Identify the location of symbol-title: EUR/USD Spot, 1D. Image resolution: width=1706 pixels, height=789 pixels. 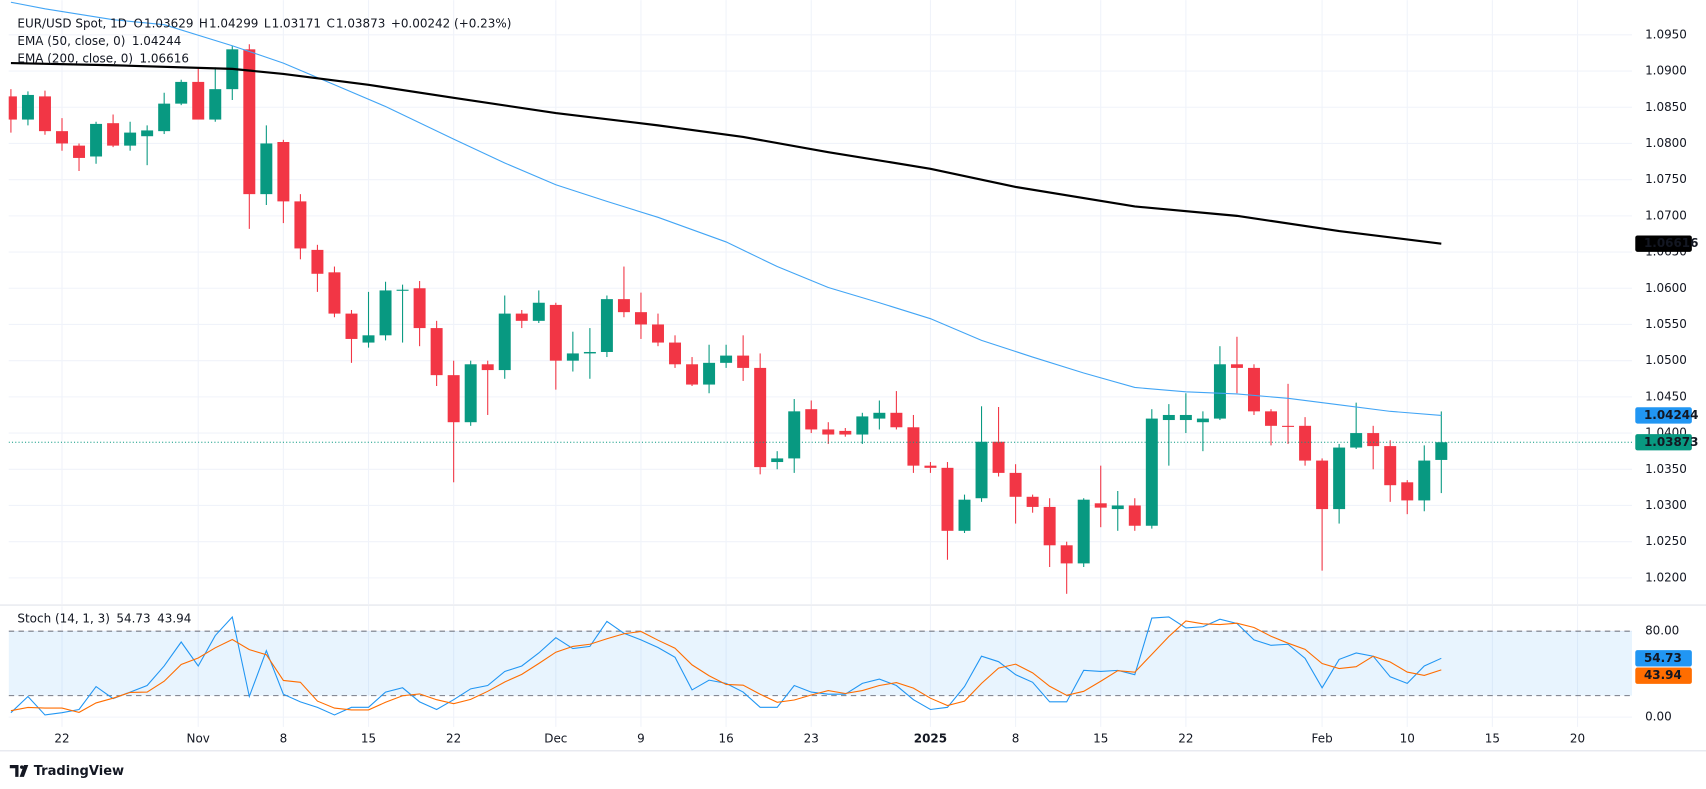
(72, 24).